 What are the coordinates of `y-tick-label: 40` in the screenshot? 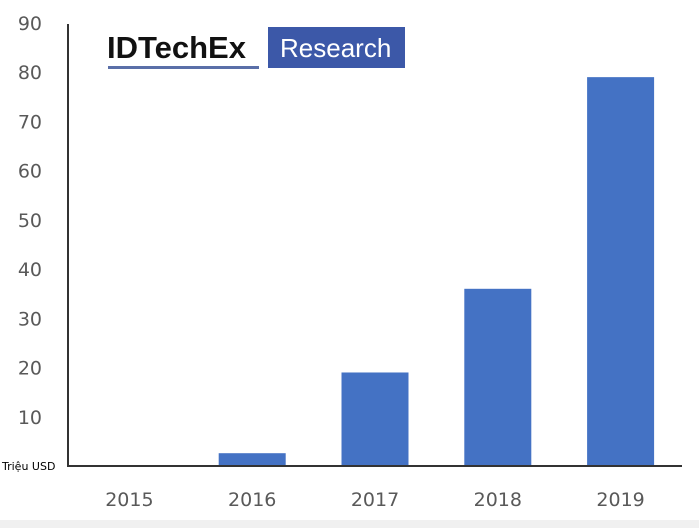 It's located at (30, 270).